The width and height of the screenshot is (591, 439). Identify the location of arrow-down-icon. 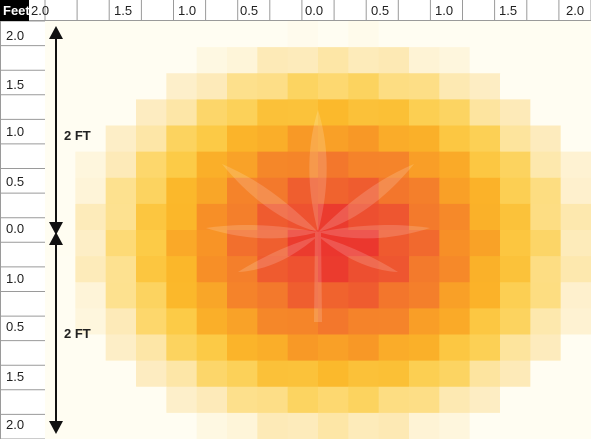
(56, 228).